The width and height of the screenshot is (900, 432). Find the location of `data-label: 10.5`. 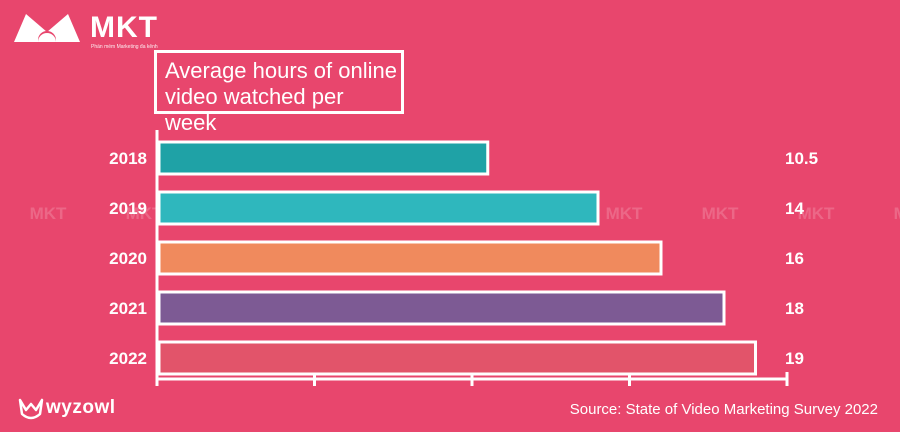

data-label: 10.5 is located at coordinates (801, 158).